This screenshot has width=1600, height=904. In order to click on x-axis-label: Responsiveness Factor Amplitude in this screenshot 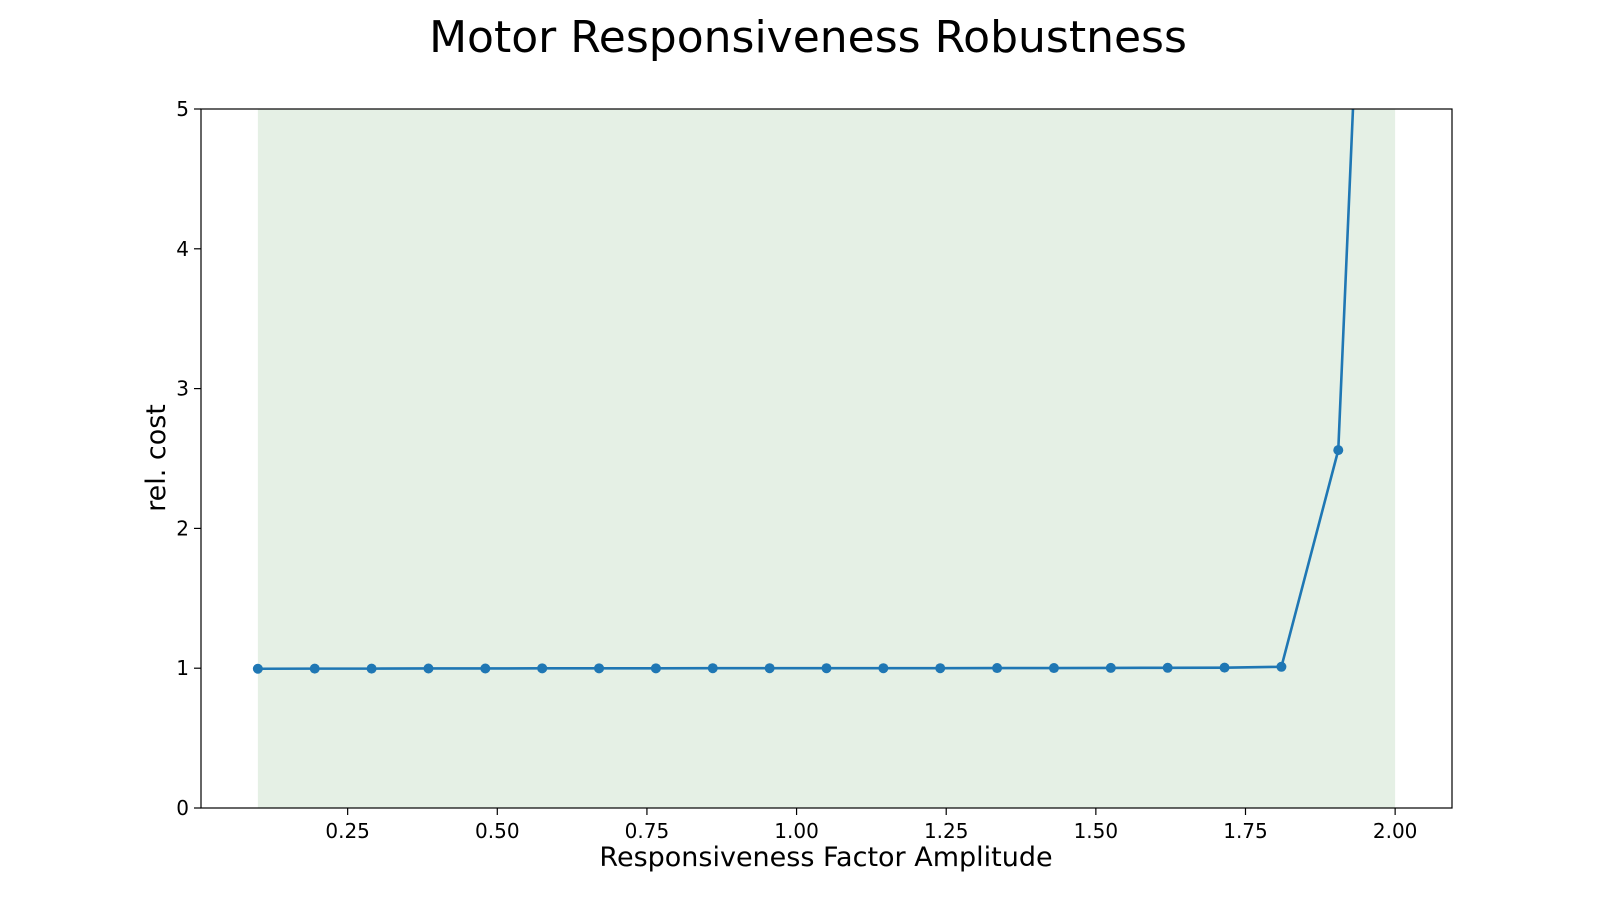, I will do `click(825, 857)`.